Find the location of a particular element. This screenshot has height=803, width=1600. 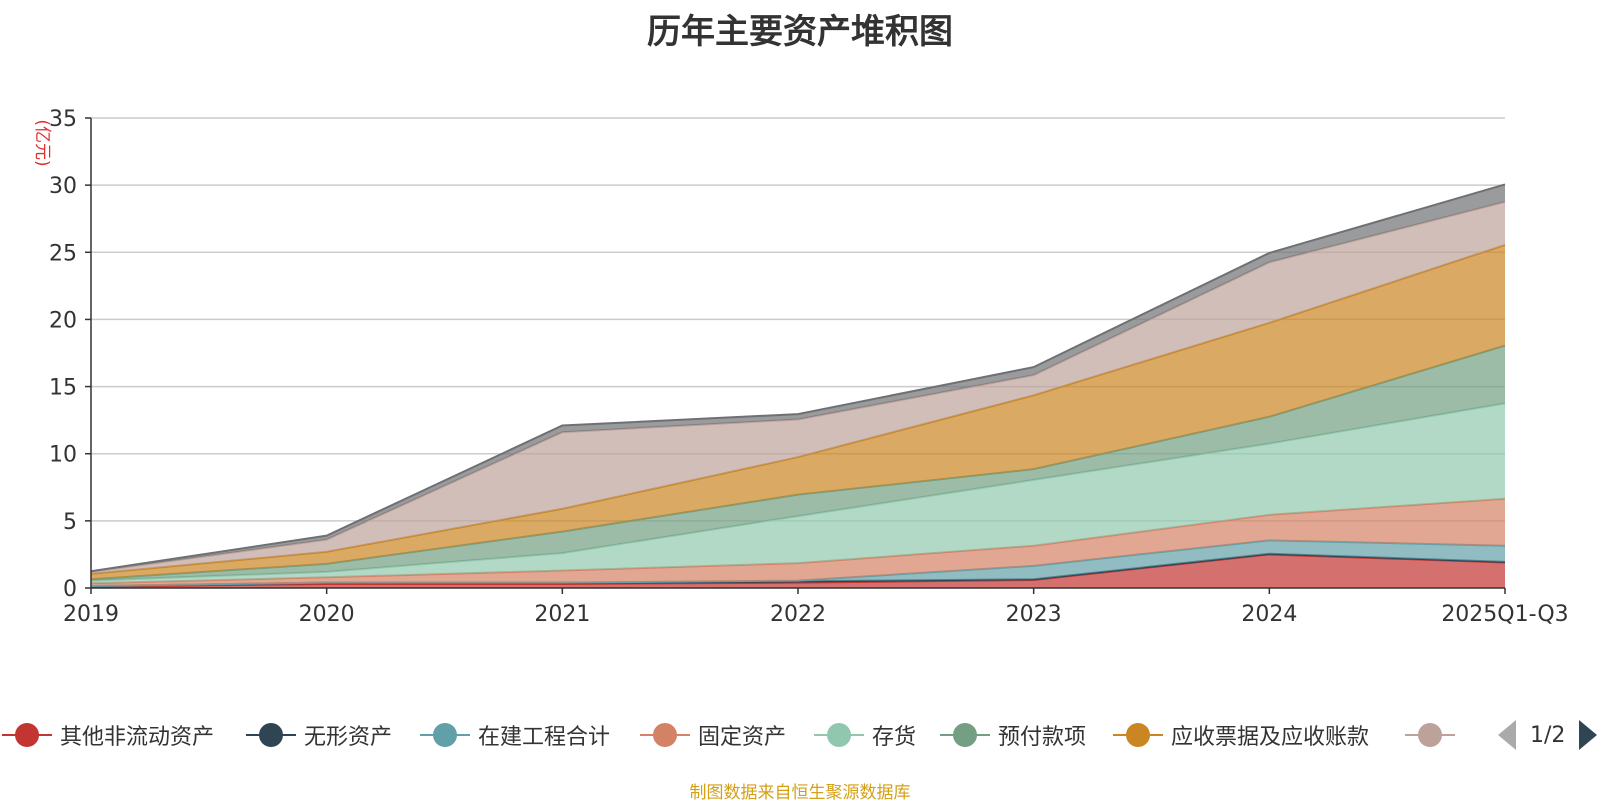

pager-prev-icon is located at coordinates (1507, 735).